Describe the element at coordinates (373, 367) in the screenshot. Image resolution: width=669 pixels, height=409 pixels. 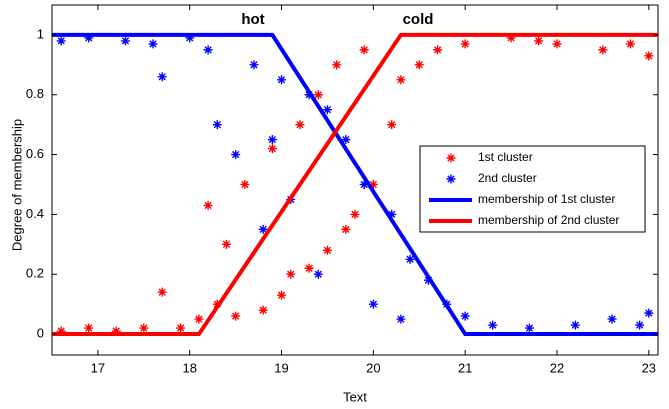
I see `x-tick-label: 20` at that location.